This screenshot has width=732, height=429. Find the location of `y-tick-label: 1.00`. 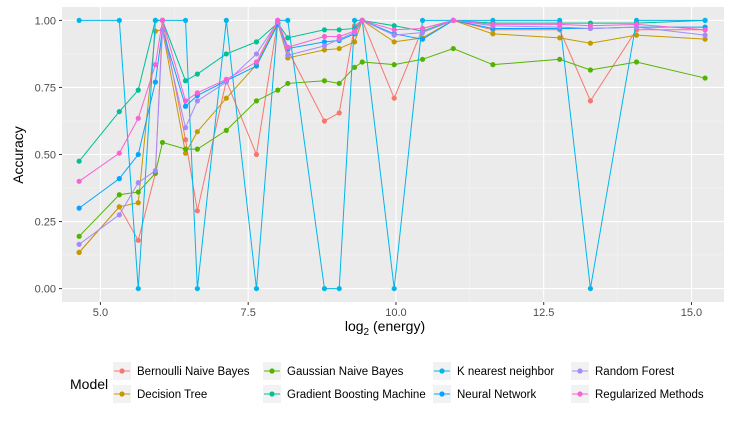

y-tick-label: 1.00 is located at coordinates (45, 21).